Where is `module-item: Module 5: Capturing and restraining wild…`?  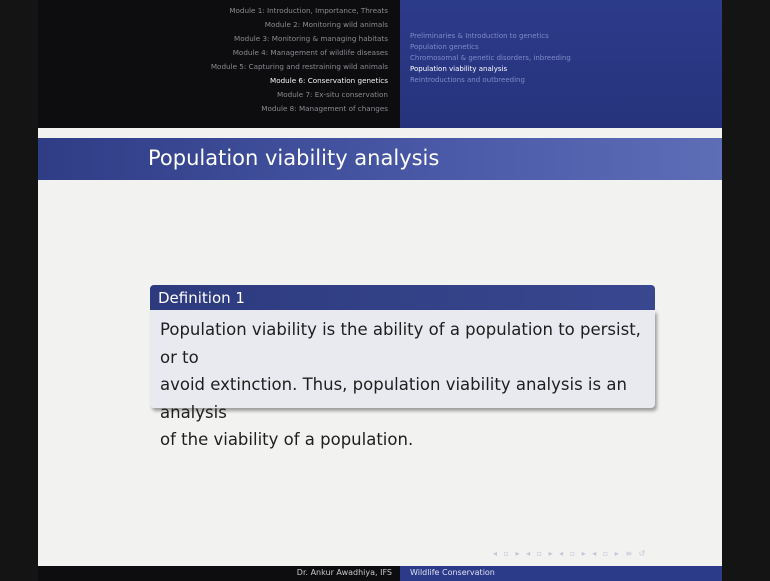 module-item: Module 5: Capturing and restraining wild… is located at coordinates (299, 66).